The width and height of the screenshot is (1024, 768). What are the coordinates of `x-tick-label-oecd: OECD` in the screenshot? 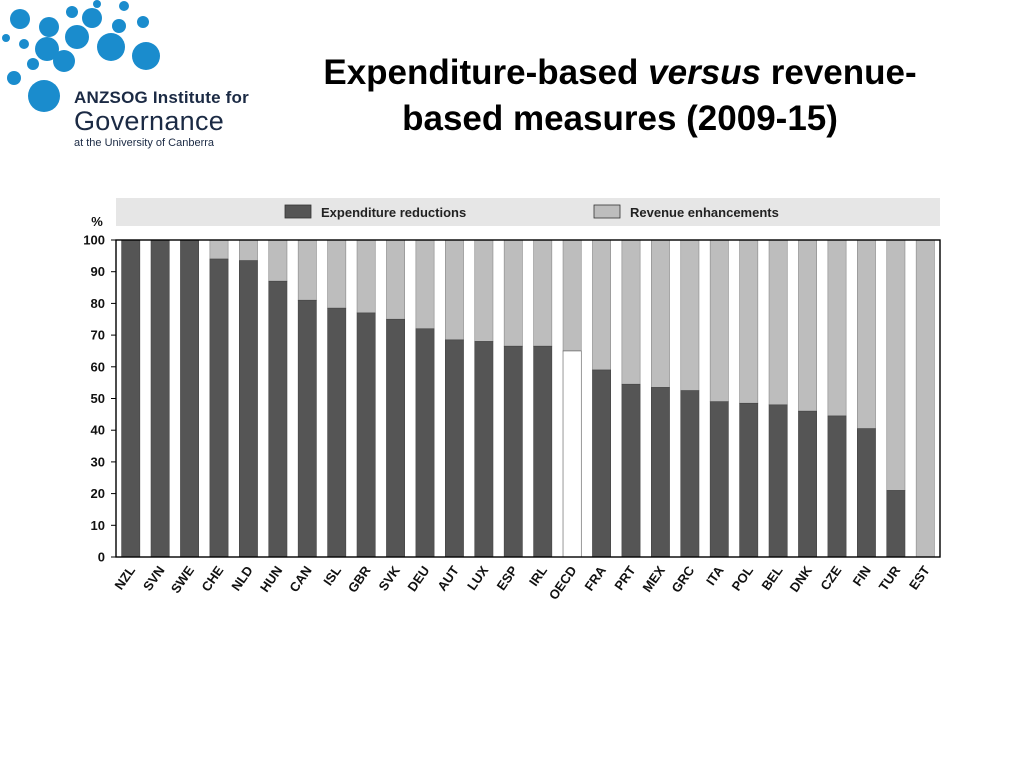 It's located at (563, 582).